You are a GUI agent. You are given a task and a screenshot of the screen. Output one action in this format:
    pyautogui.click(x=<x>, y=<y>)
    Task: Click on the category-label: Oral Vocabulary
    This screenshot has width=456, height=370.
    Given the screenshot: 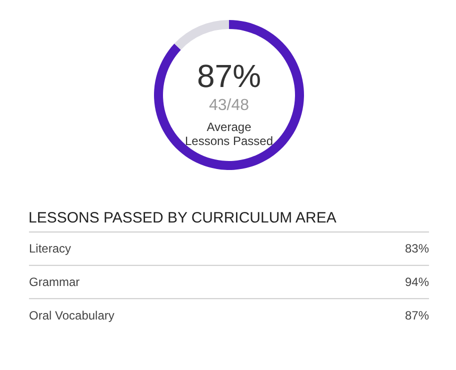 What is the action you would take?
    pyautogui.click(x=71, y=315)
    